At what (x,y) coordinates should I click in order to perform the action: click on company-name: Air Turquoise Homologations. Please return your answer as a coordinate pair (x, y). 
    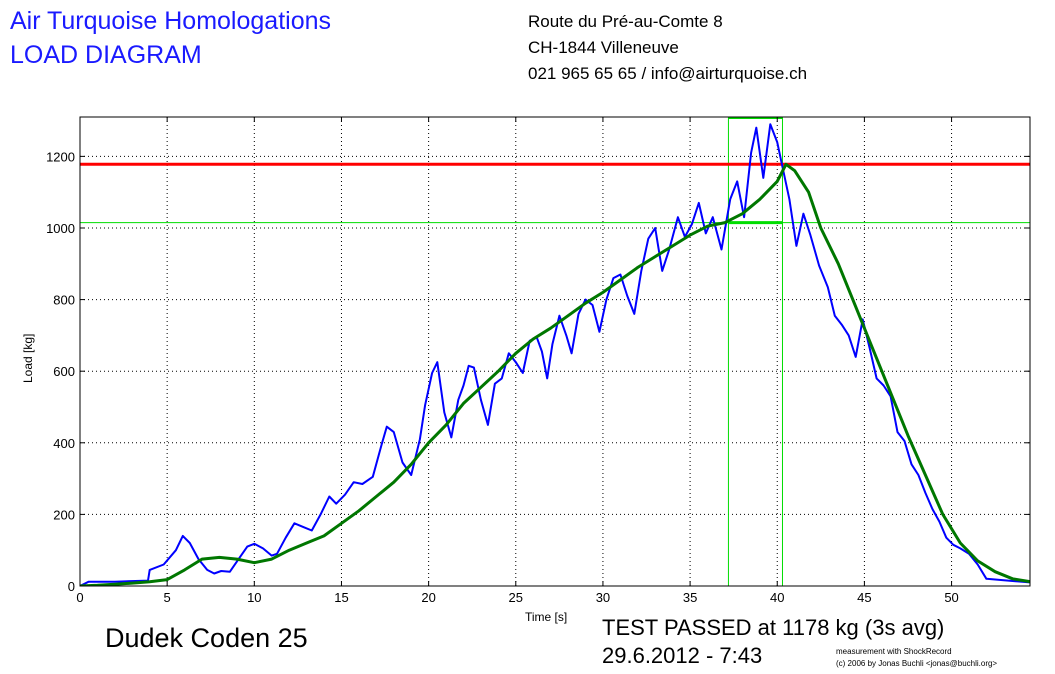
    Looking at the image, I should click on (170, 21).